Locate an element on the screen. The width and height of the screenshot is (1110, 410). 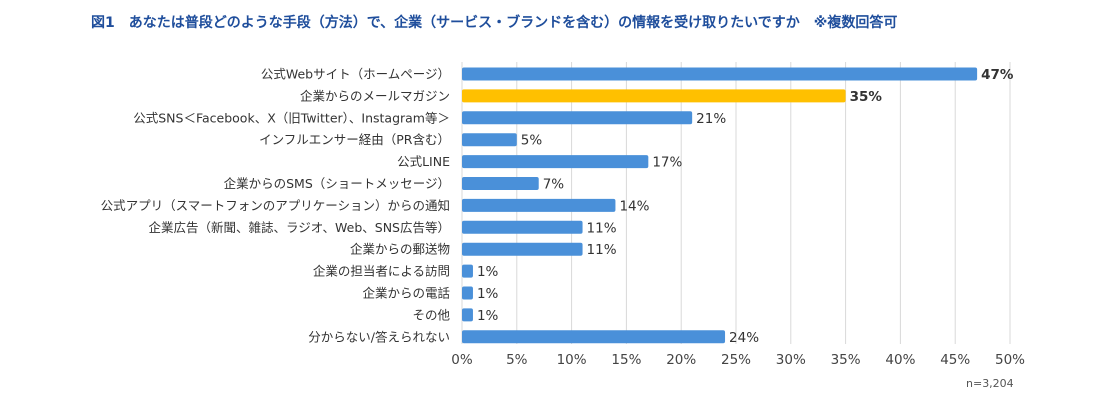
sample-size-note: n=3,204 is located at coordinates (990, 383).